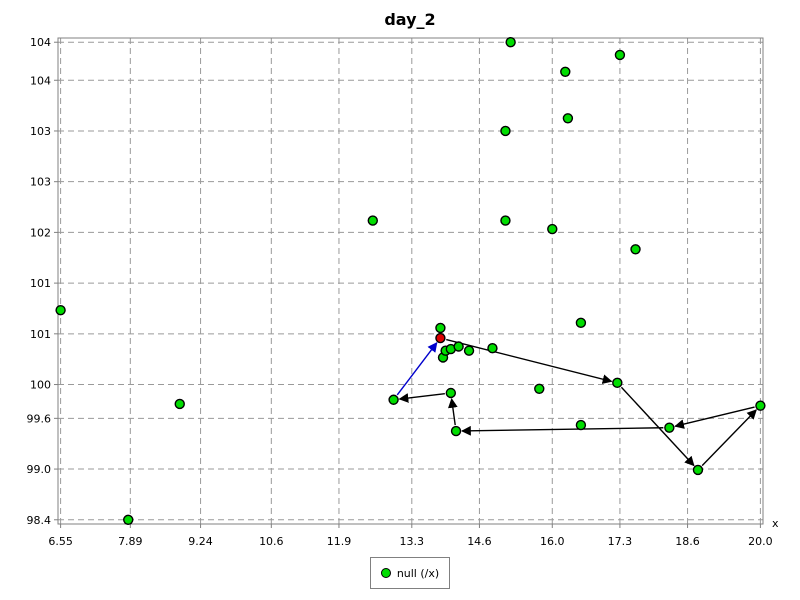 The height and width of the screenshot is (600, 800). Describe the element at coordinates (576, 402) in the screenshot. I see `series-path` at that location.